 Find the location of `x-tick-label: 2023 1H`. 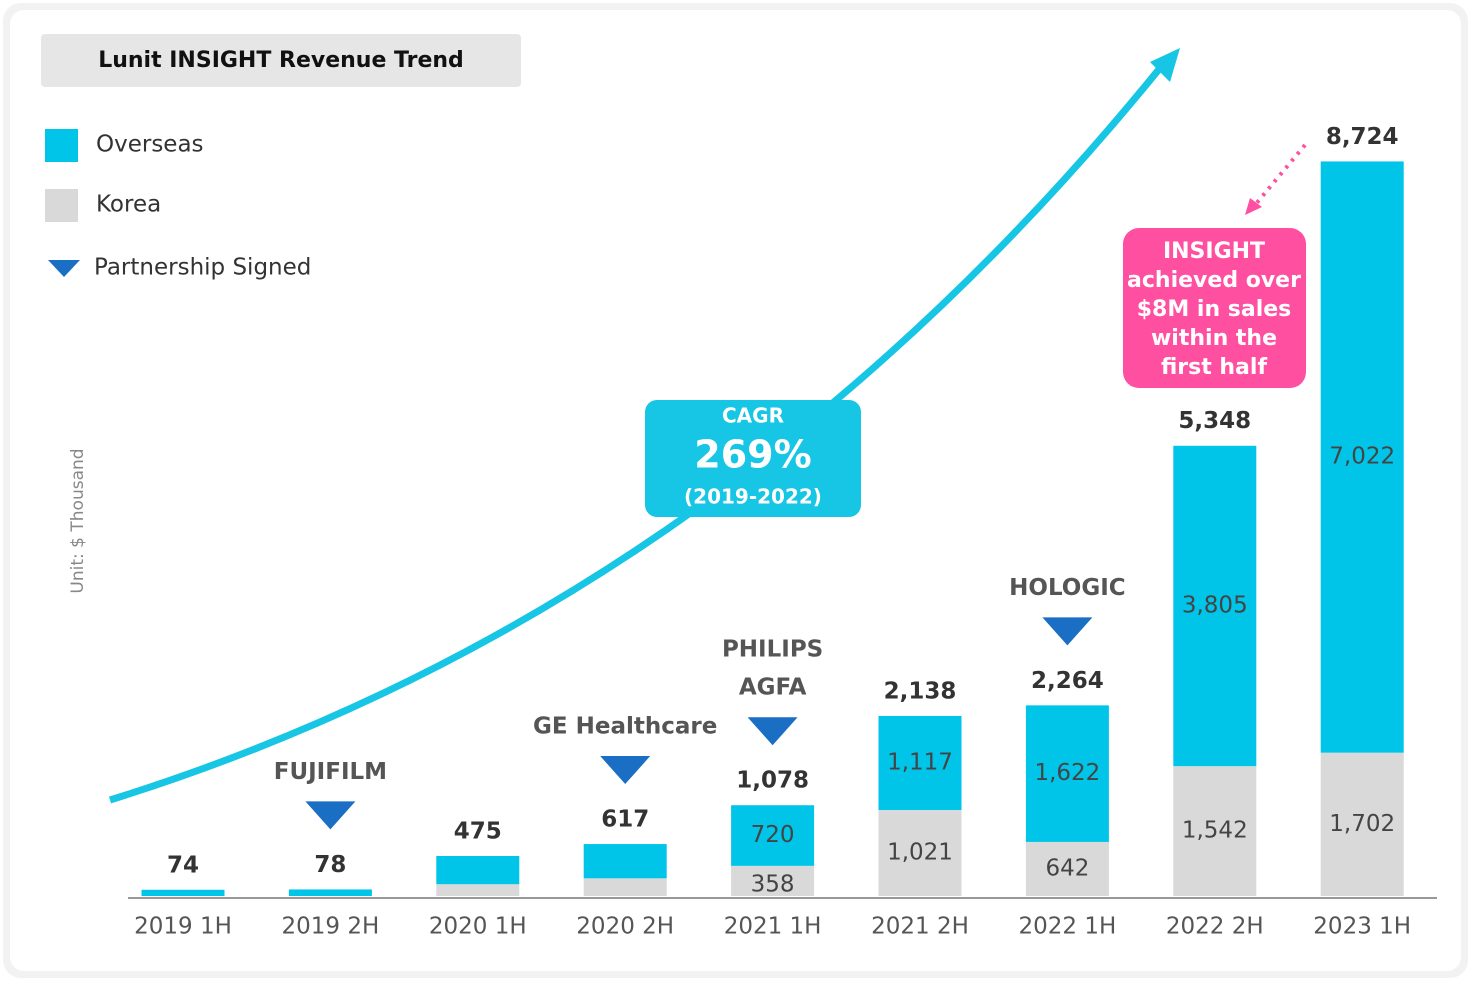

x-tick-label: 2023 1H is located at coordinates (1362, 927).